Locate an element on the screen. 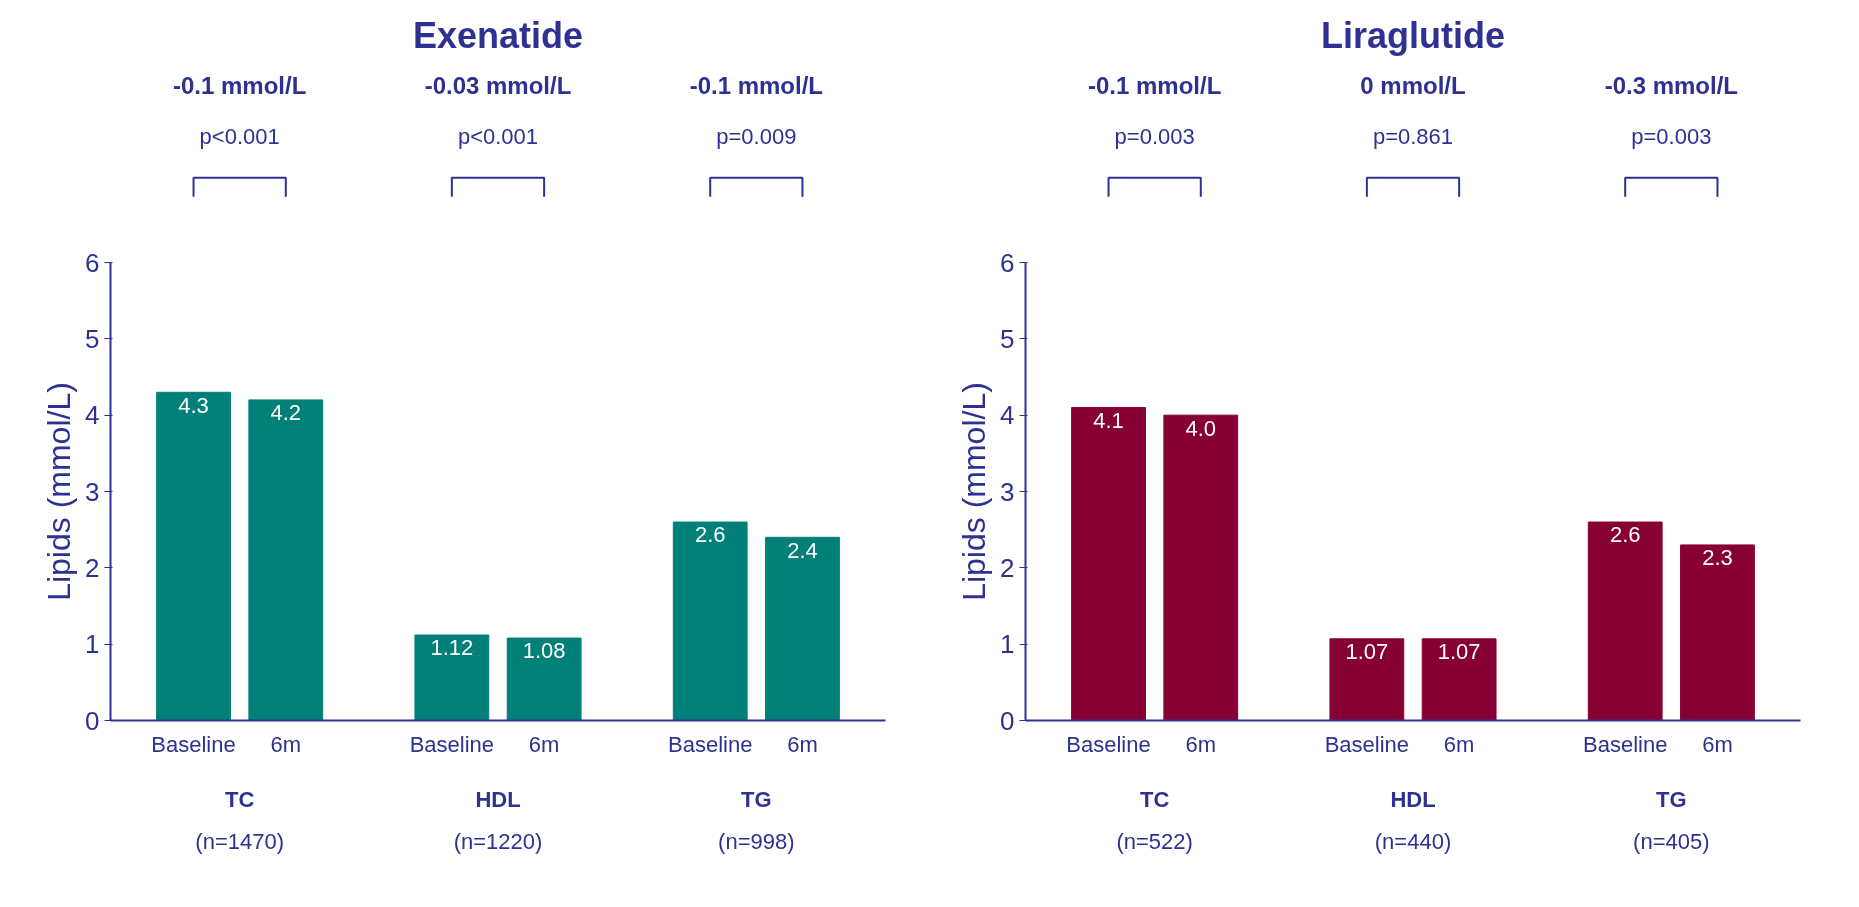  chart-title: Exenatide is located at coordinates (498, 35).